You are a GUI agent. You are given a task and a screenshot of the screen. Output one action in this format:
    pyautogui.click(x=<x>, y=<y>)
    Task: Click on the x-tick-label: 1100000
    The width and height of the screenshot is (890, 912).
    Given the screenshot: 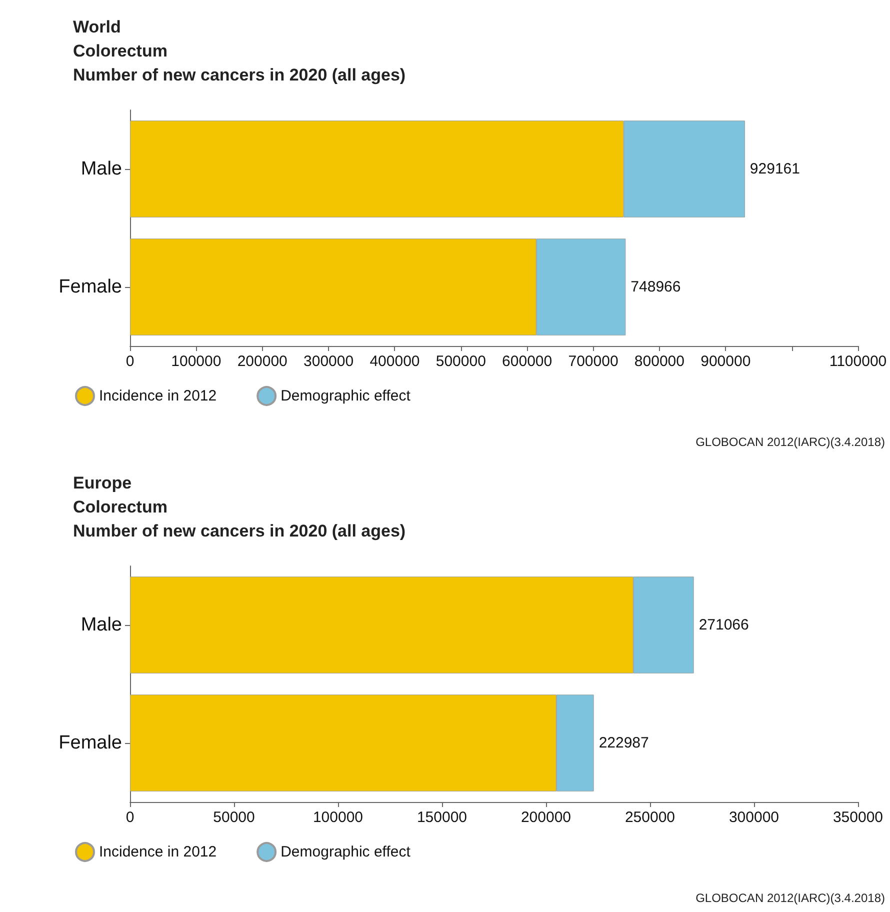 What is the action you would take?
    pyautogui.click(x=858, y=361)
    